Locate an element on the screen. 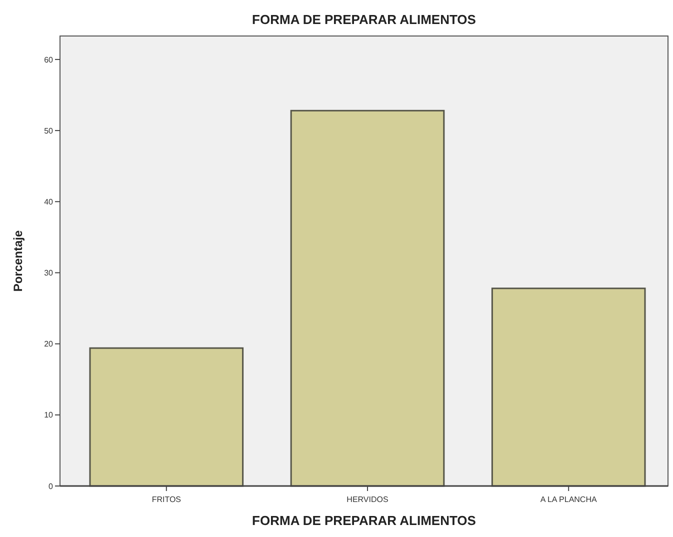 The height and width of the screenshot is (537, 673). x-tick-label: A LA PLANCHA is located at coordinates (569, 499).